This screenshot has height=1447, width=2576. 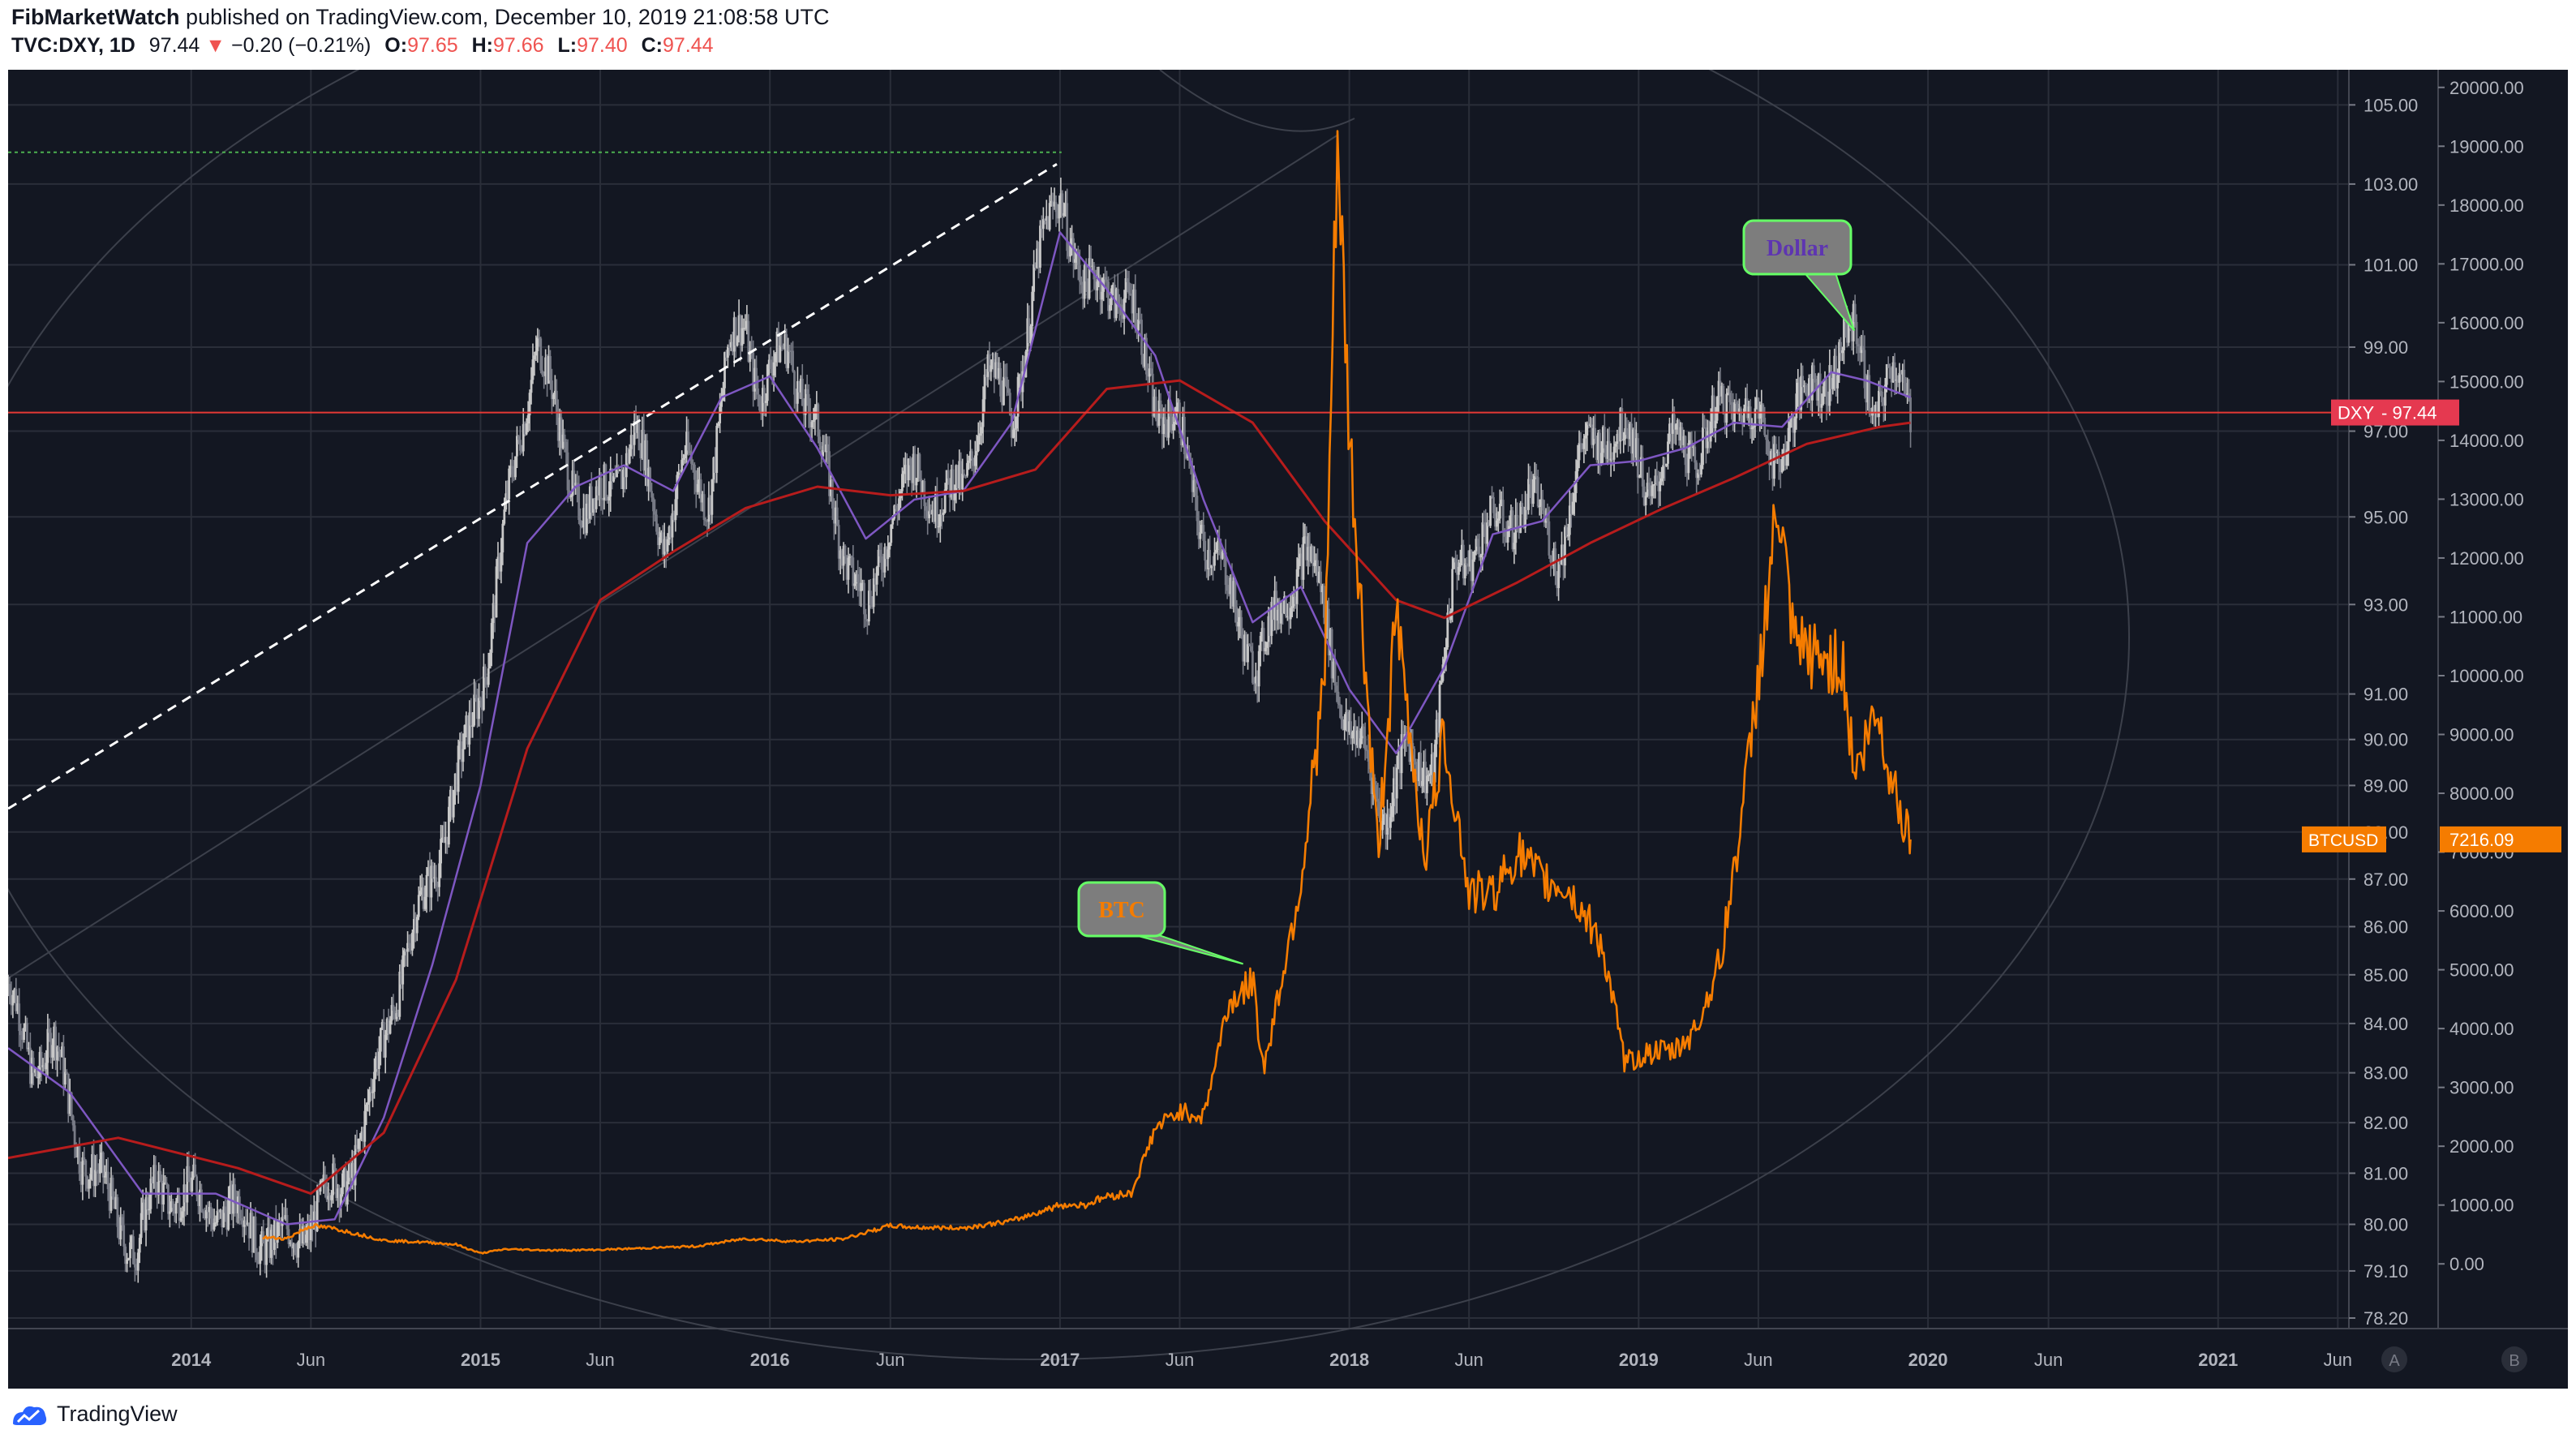 I want to click on tradingview-logo-icon, so click(x=30, y=1414).